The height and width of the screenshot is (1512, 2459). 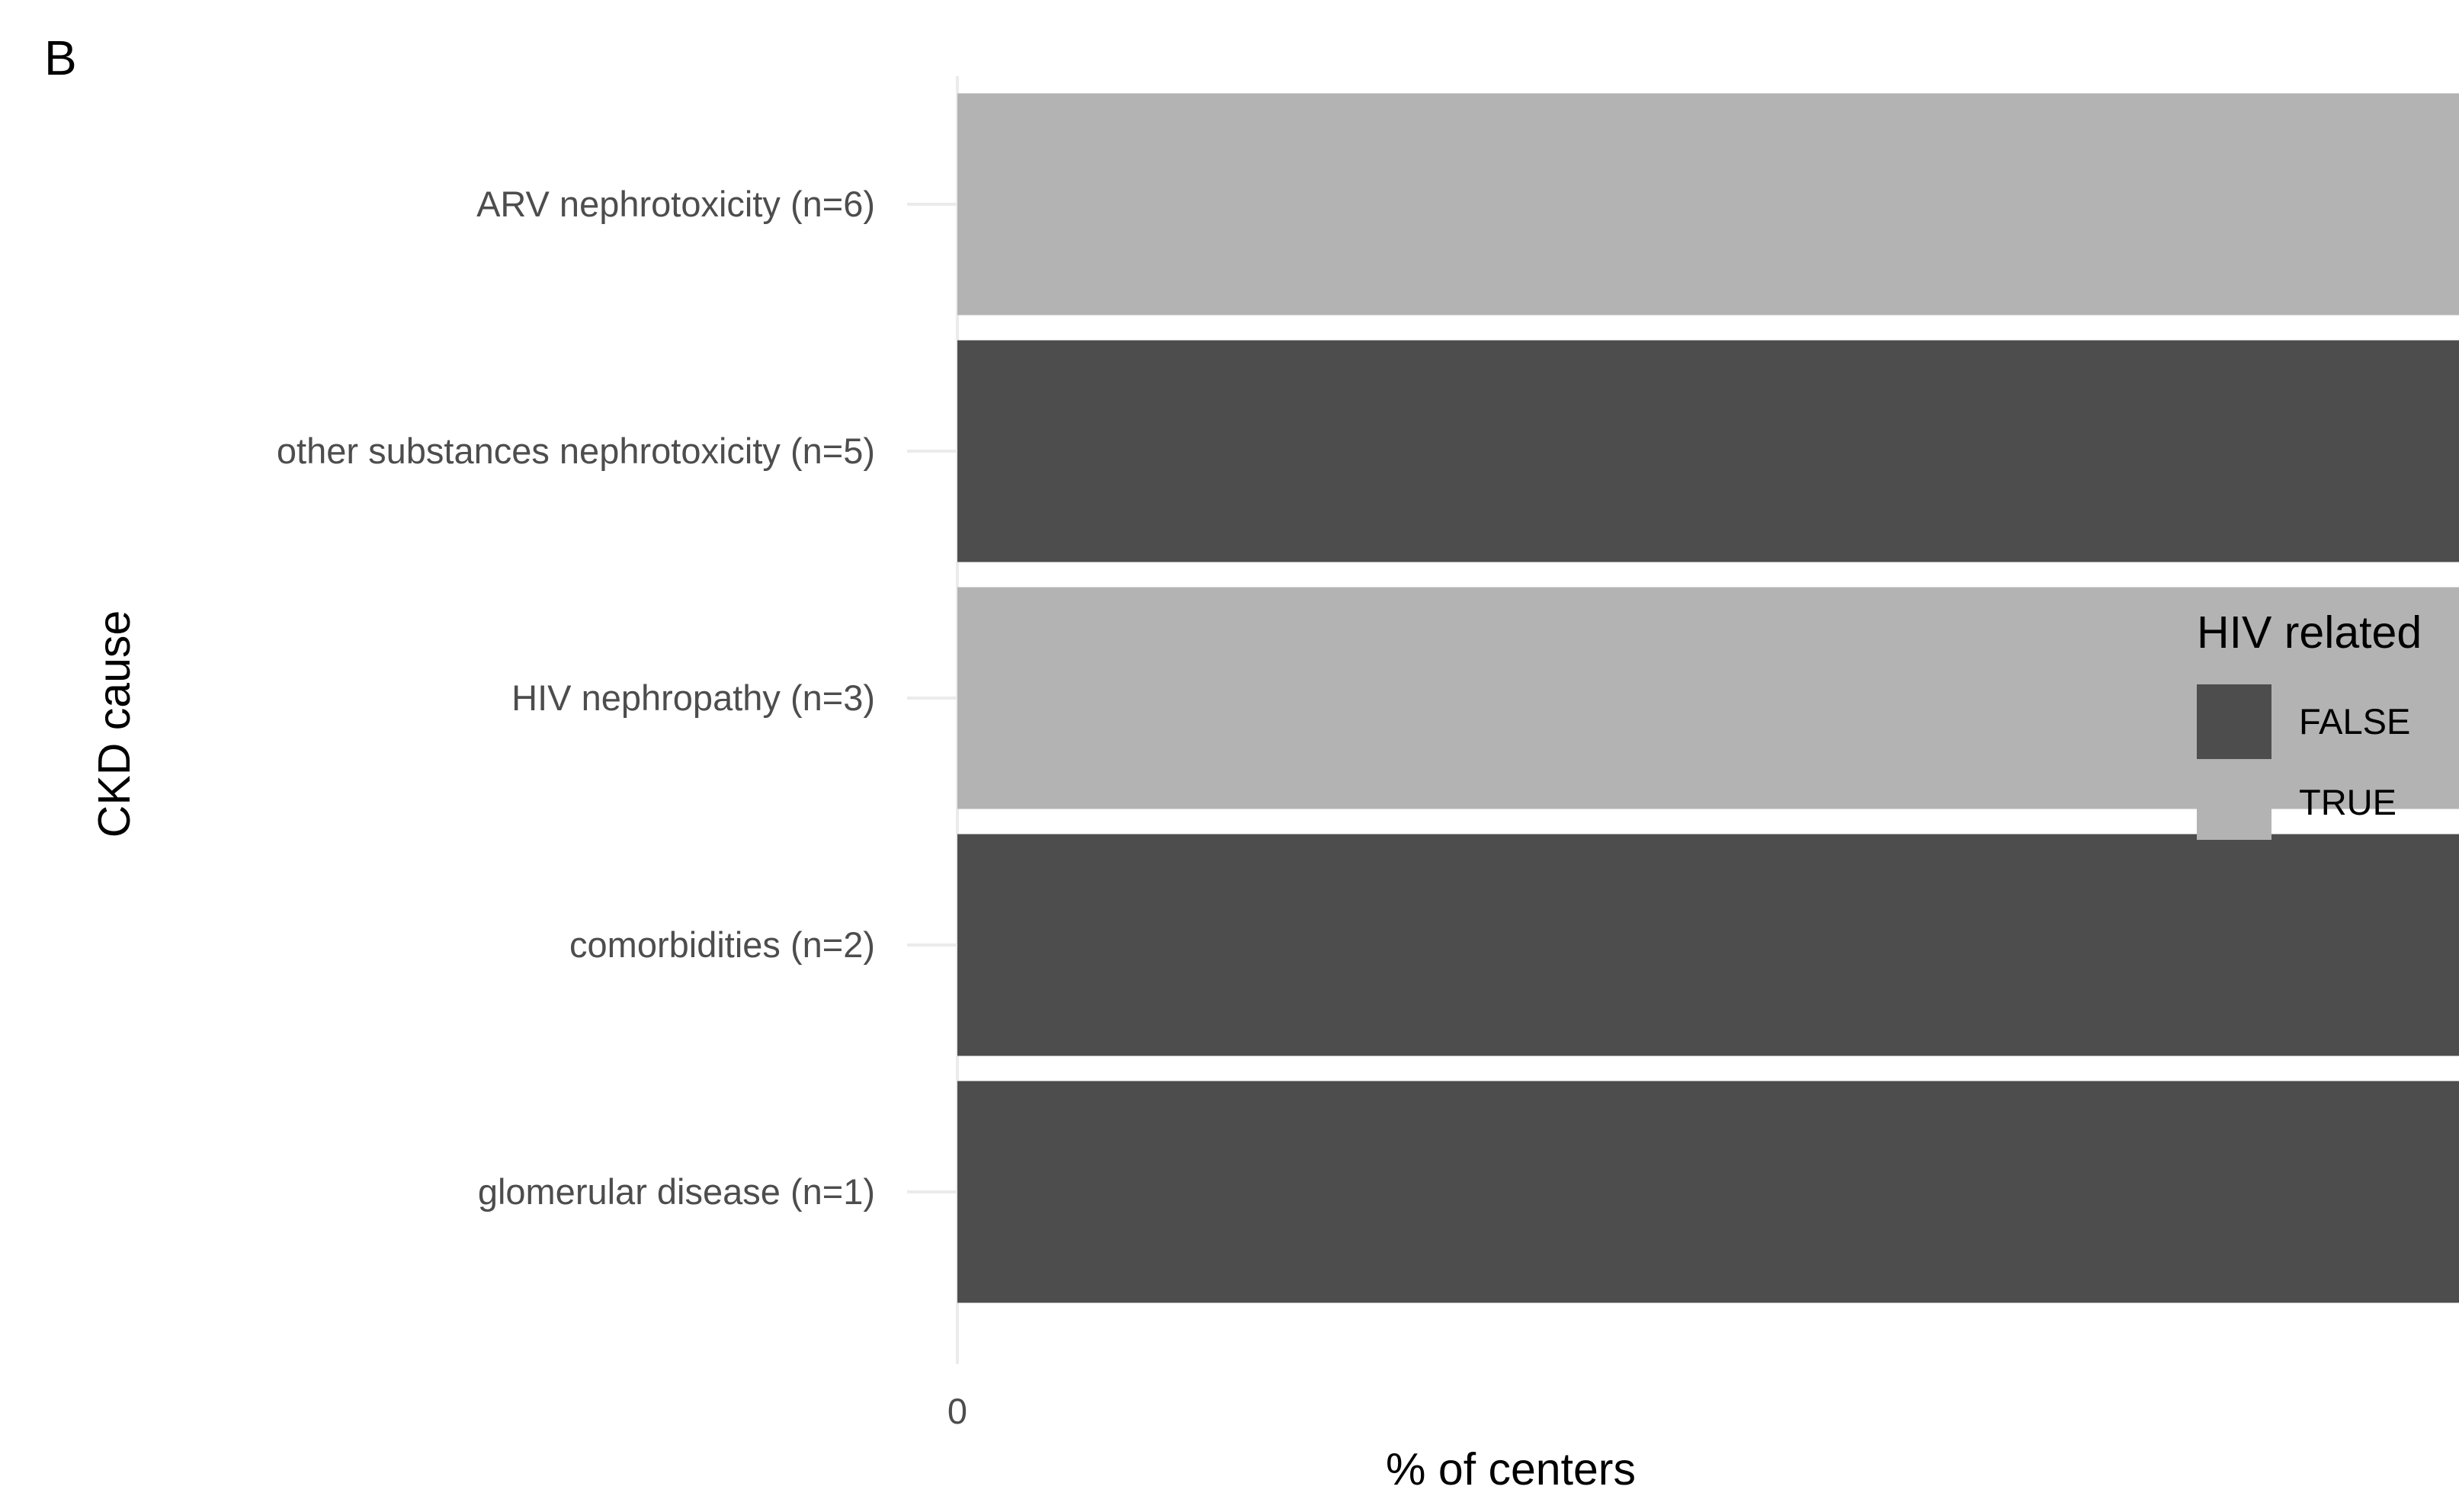 I want to click on x-tick-label: 0, so click(x=957, y=1411).